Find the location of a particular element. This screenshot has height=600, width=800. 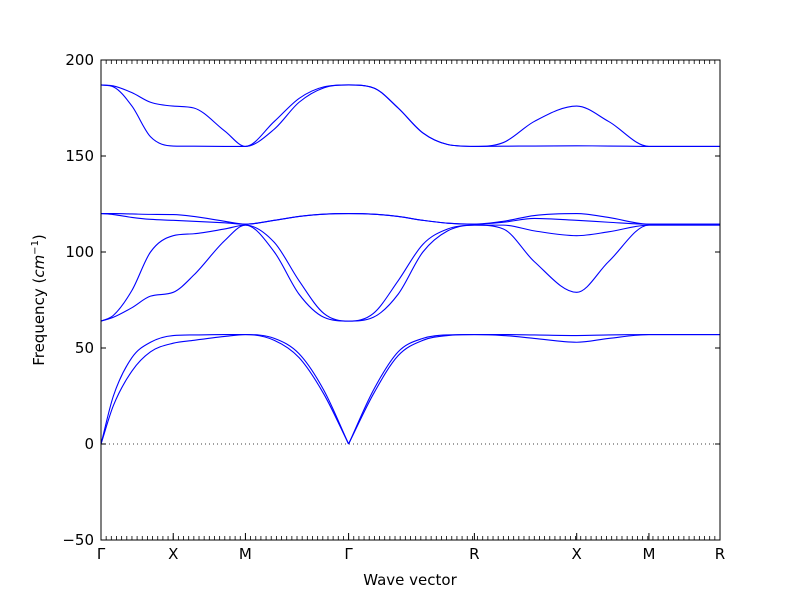

x-axis-title: Wave vector is located at coordinates (410, 580).